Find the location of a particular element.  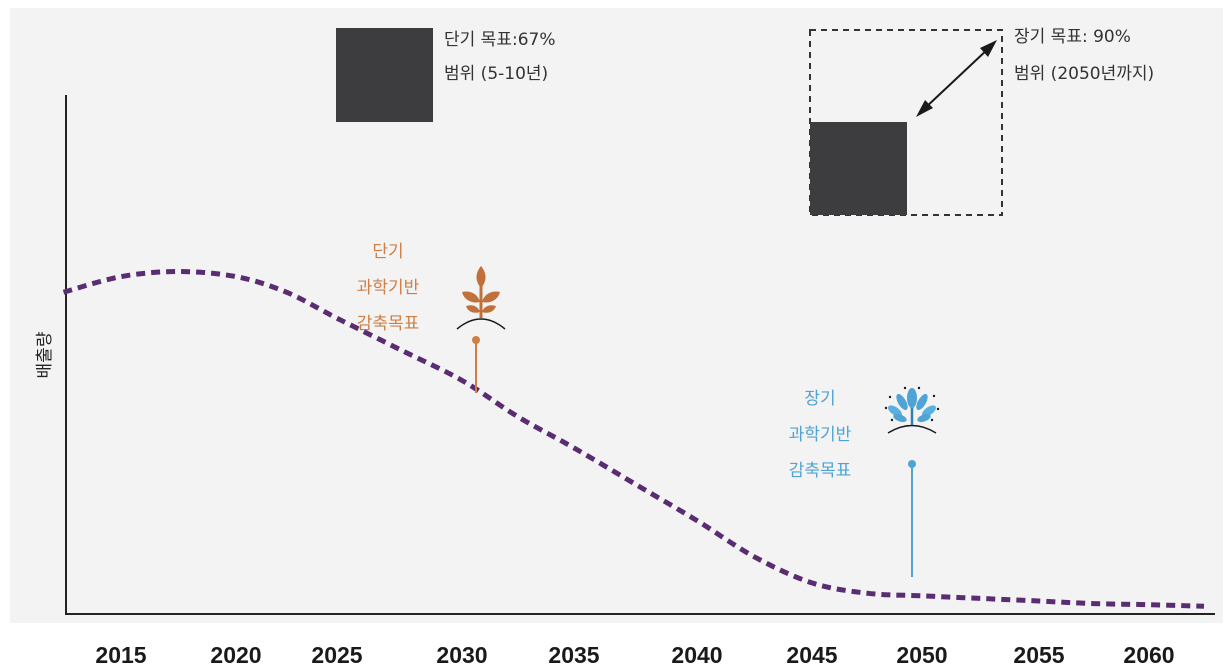

x-tick-label: 2035 is located at coordinates (573, 655).